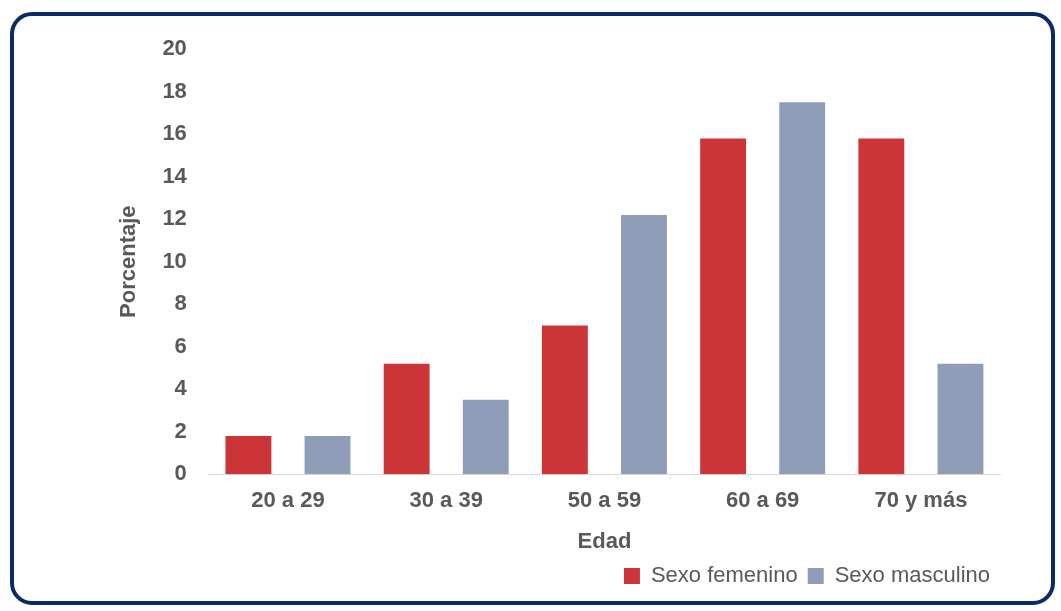 The height and width of the screenshot is (611, 1061). I want to click on legend-label: Sexo masculino, so click(912, 575).